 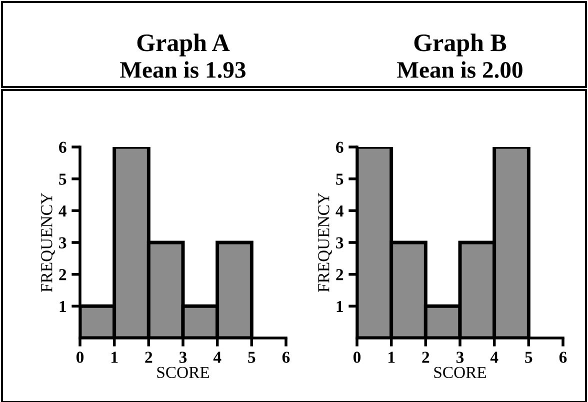 I want to click on chart-title: Graph B, so click(x=460, y=45).